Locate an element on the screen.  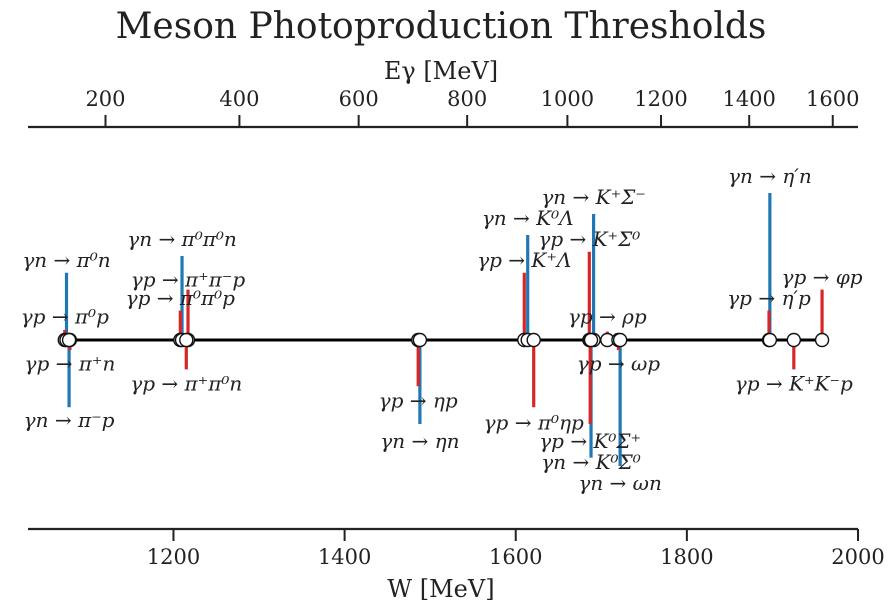
reaction-label: γn → K⁺Σ⁻ is located at coordinates (593, 197).